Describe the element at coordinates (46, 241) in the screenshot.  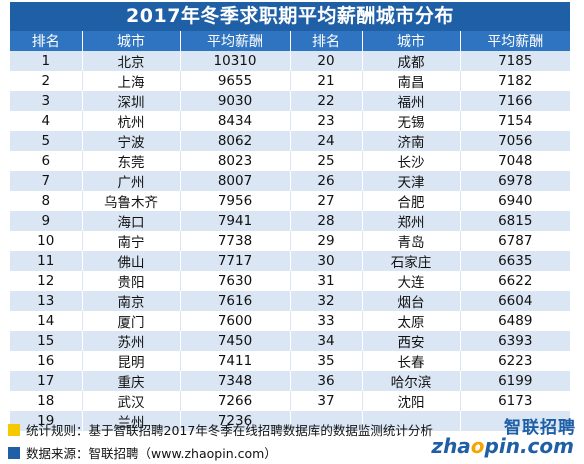
I see `rank-cell: 10` at that location.